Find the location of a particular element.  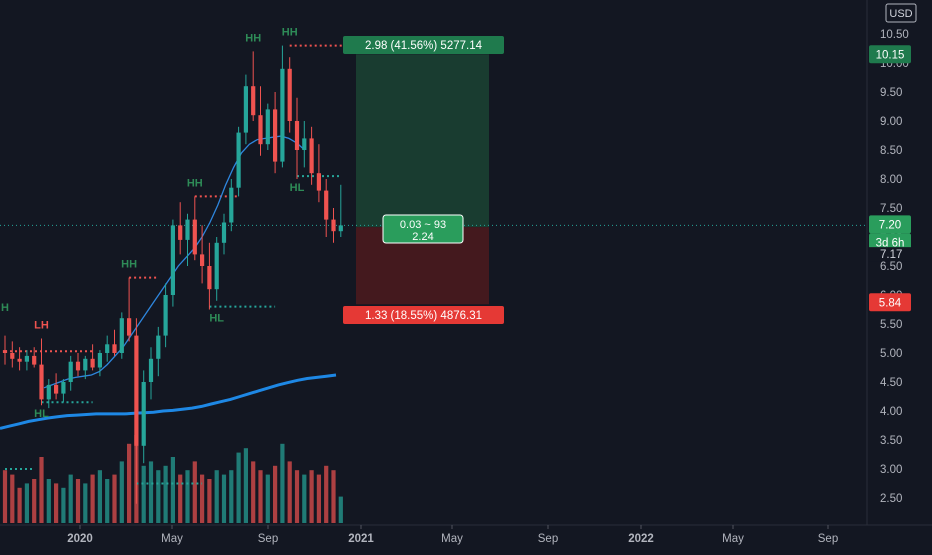

target-price-badge: 10.15 is located at coordinates (890, 54).